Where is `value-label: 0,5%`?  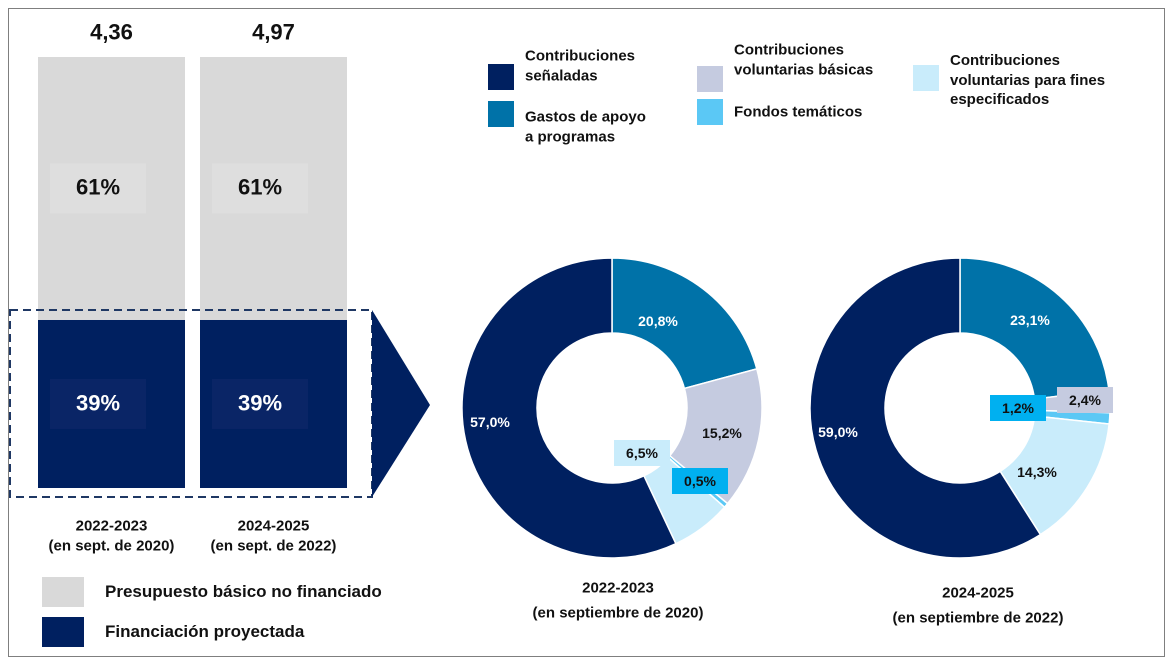 value-label: 0,5% is located at coordinates (700, 480).